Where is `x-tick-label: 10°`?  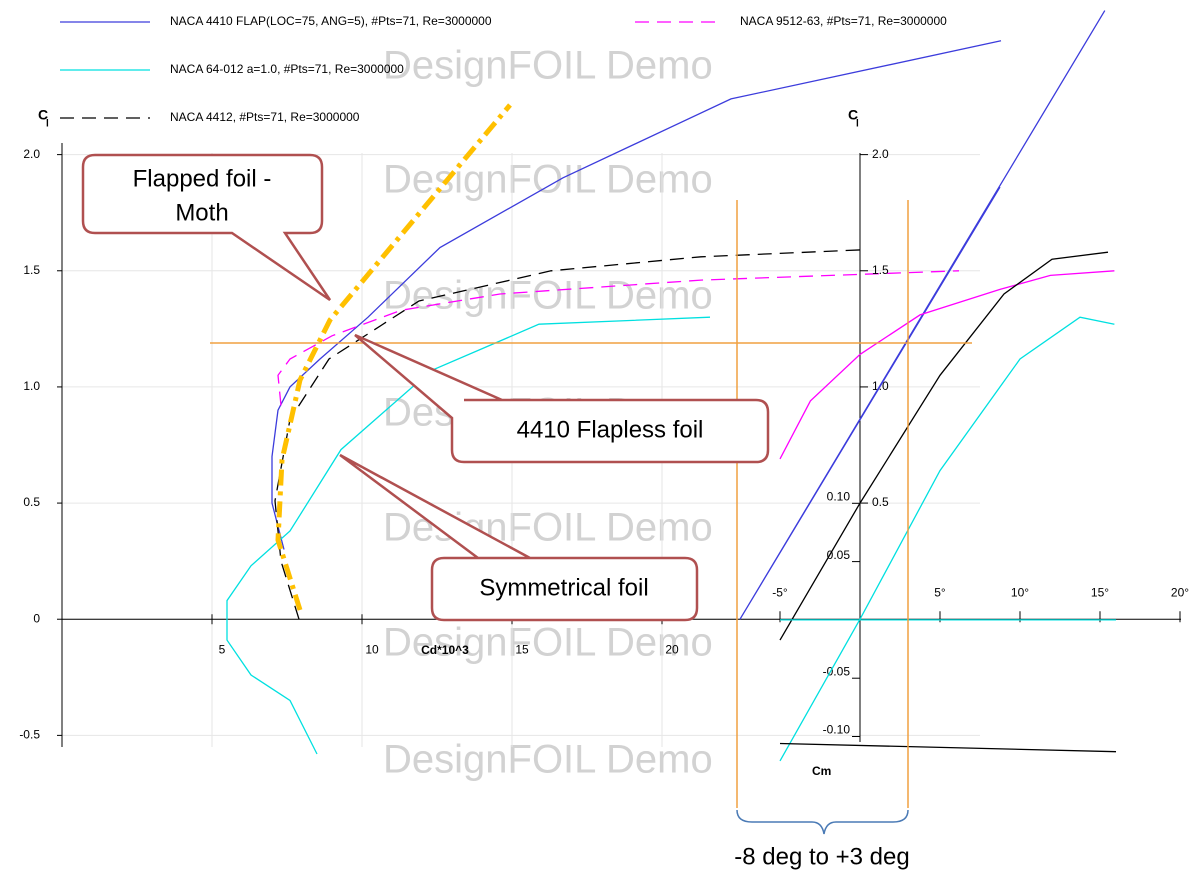 x-tick-label: 10° is located at coordinates (1020, 592).